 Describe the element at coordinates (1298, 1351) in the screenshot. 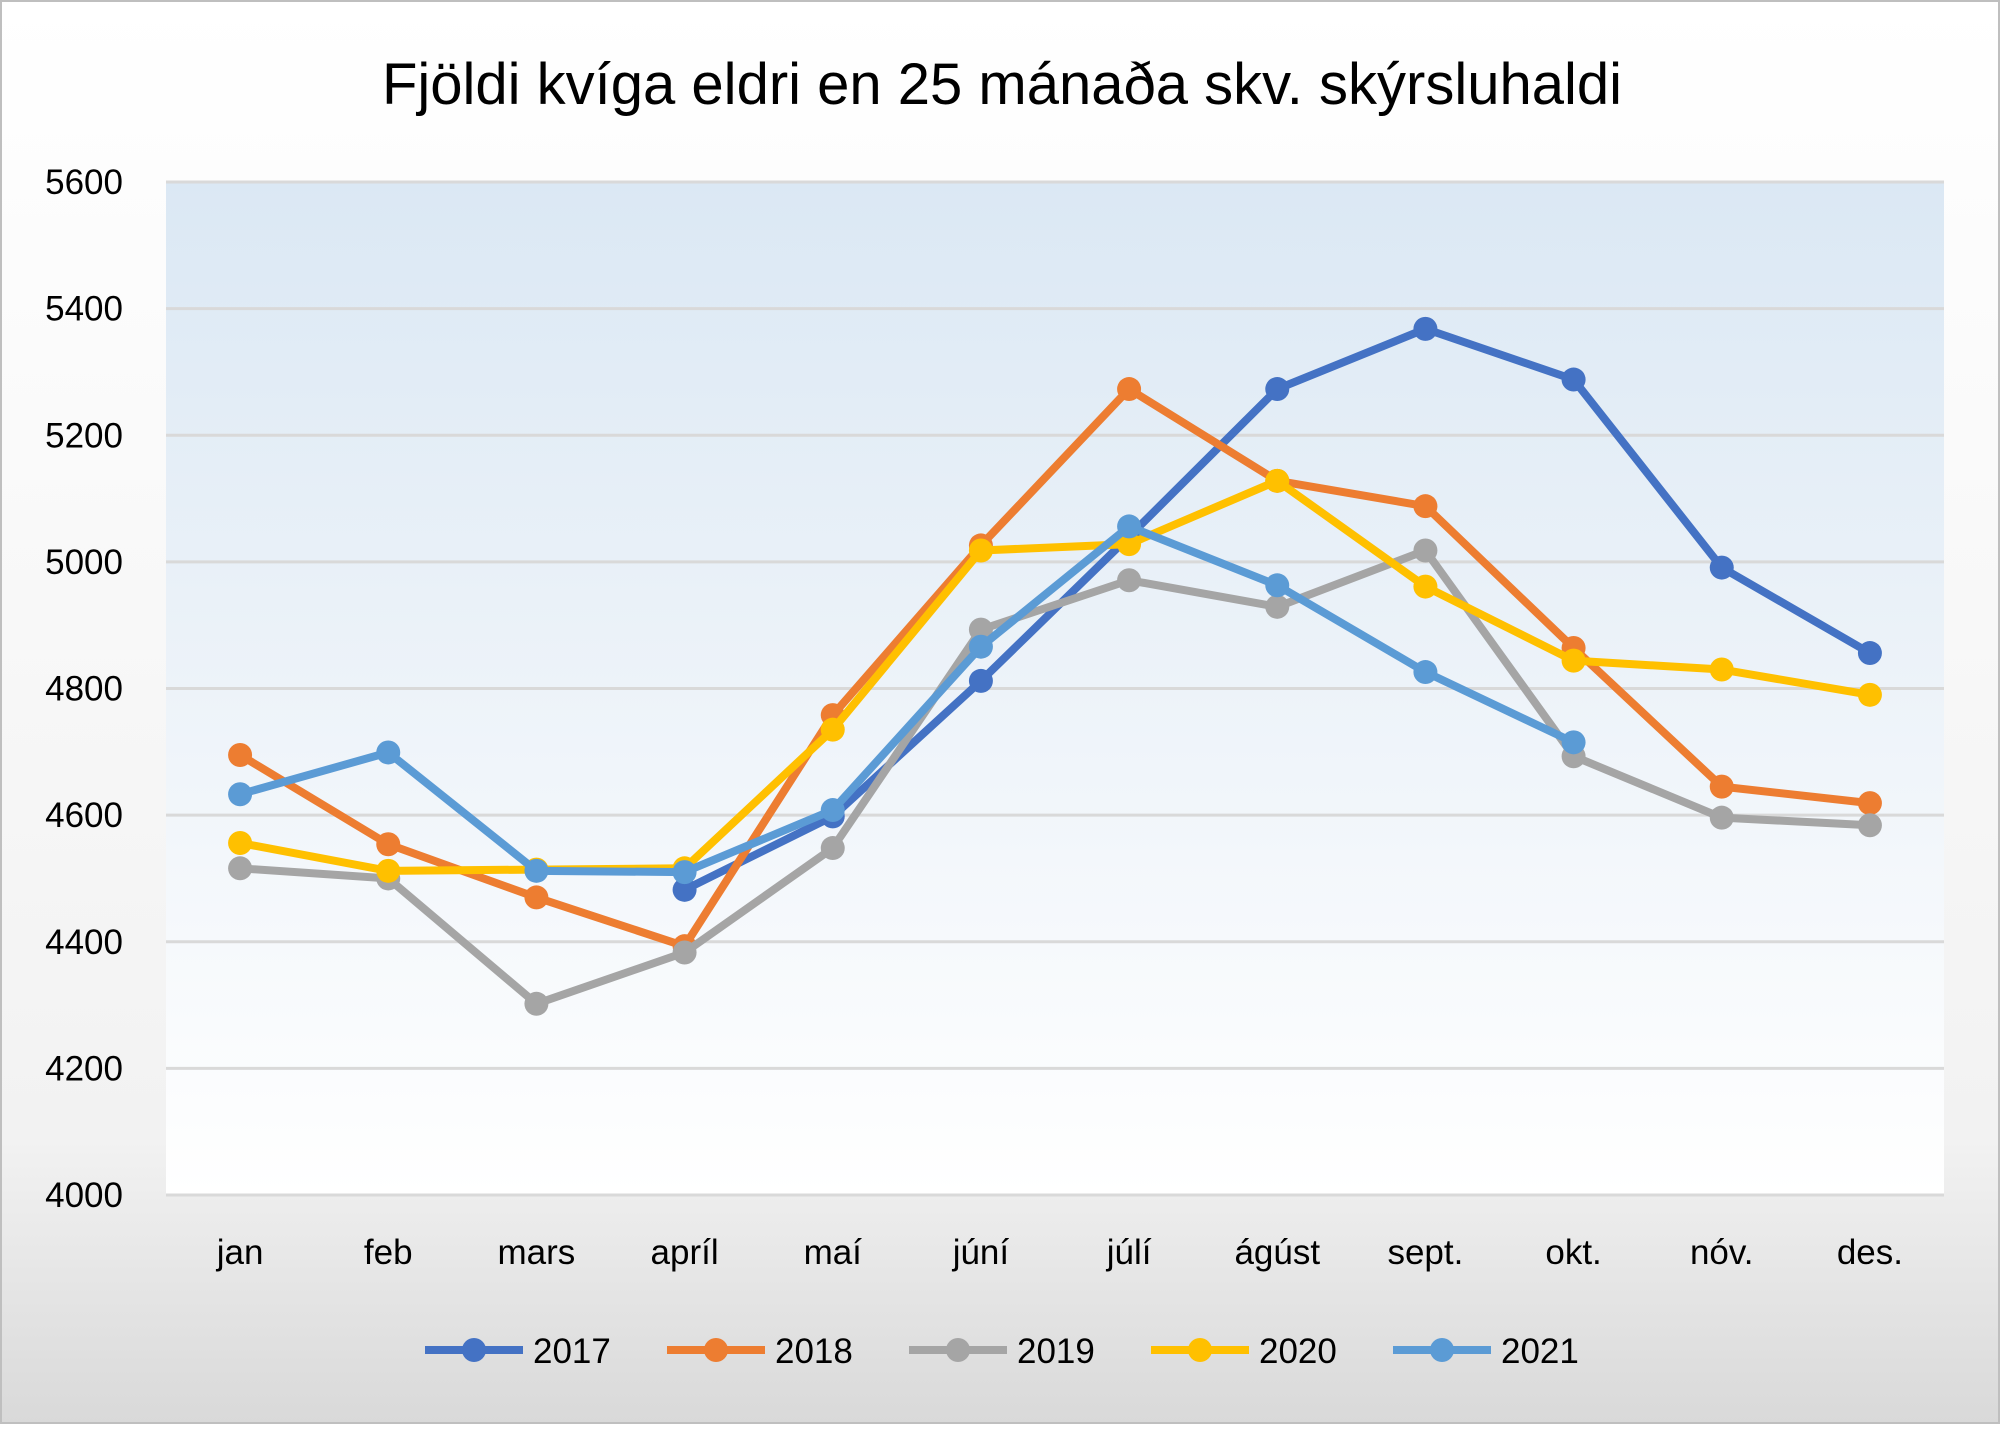

I see `legend-label: 2020` at that location.